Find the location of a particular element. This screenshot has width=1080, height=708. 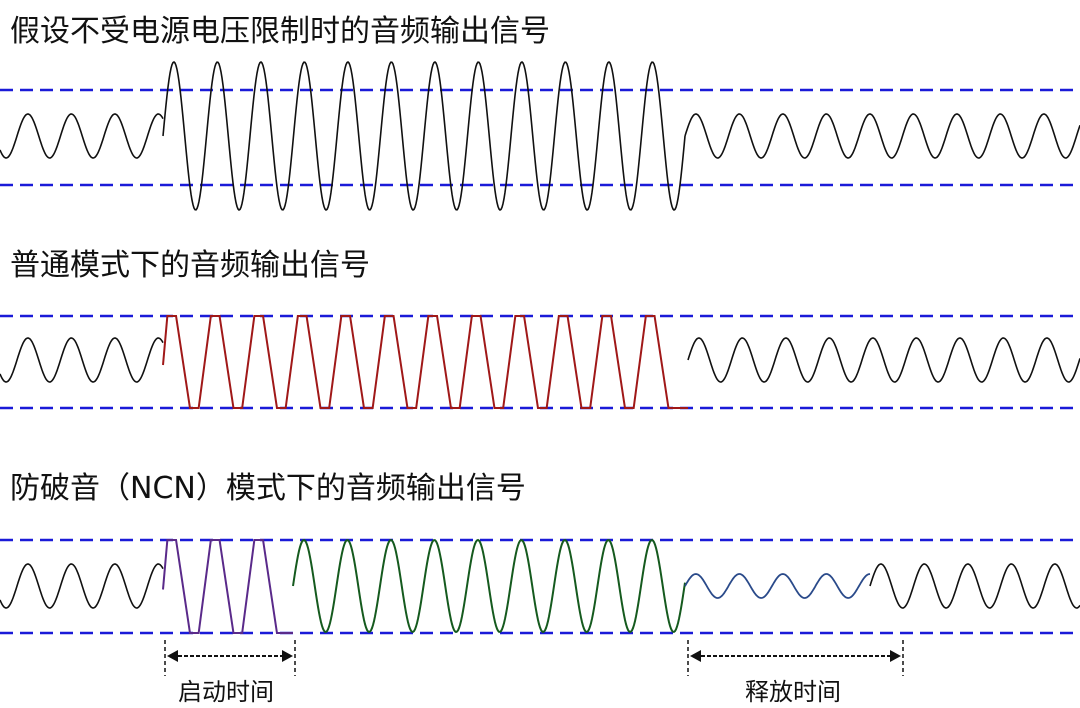

attack-arrow-head-right is located at coordinates (287, 656).